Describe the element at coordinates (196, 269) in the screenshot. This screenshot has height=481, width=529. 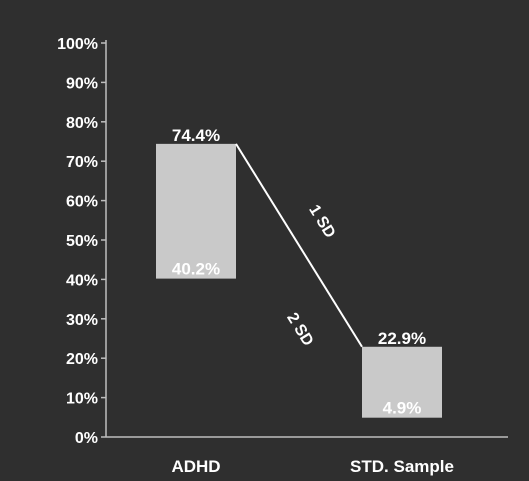
I see `data-label-low: 40.2%` at that location.